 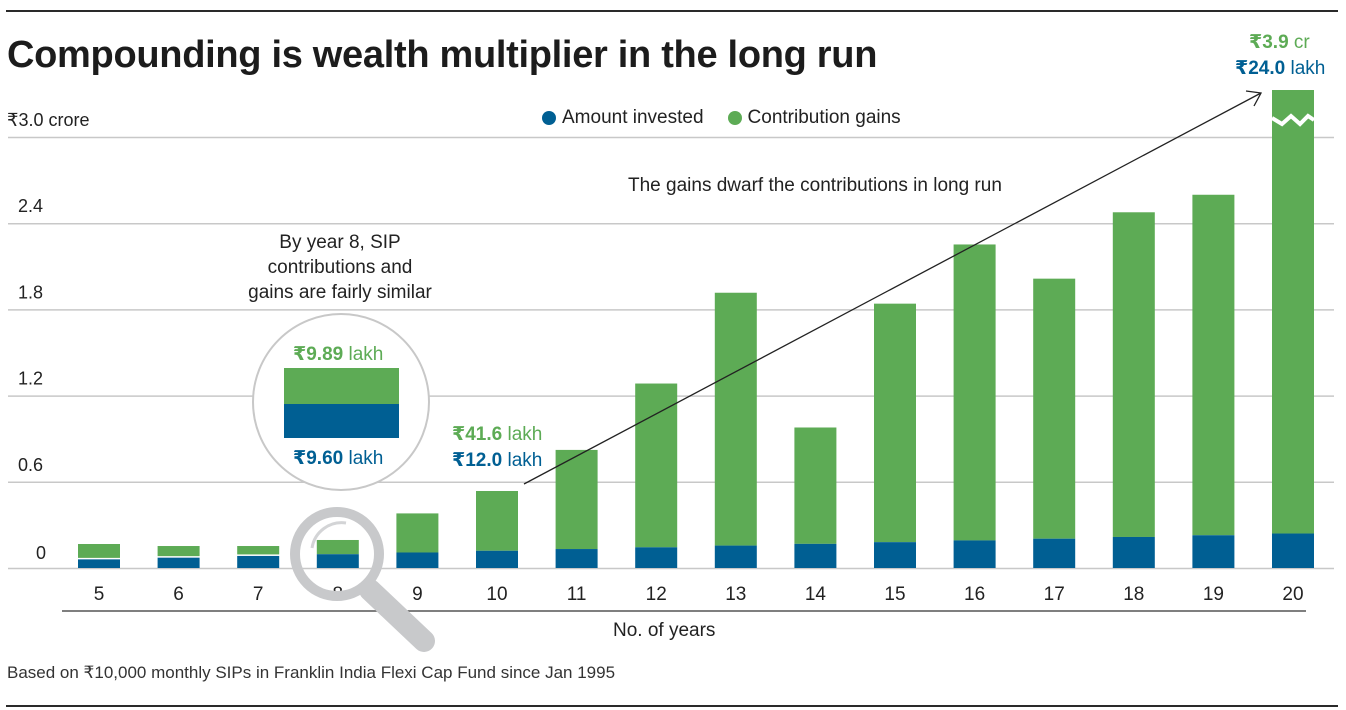 What do you see at coordinates (1269, 42) in the screenshot?
I see `year20-gains-amount: ₹3.9` at bounding box center [1269, 42].